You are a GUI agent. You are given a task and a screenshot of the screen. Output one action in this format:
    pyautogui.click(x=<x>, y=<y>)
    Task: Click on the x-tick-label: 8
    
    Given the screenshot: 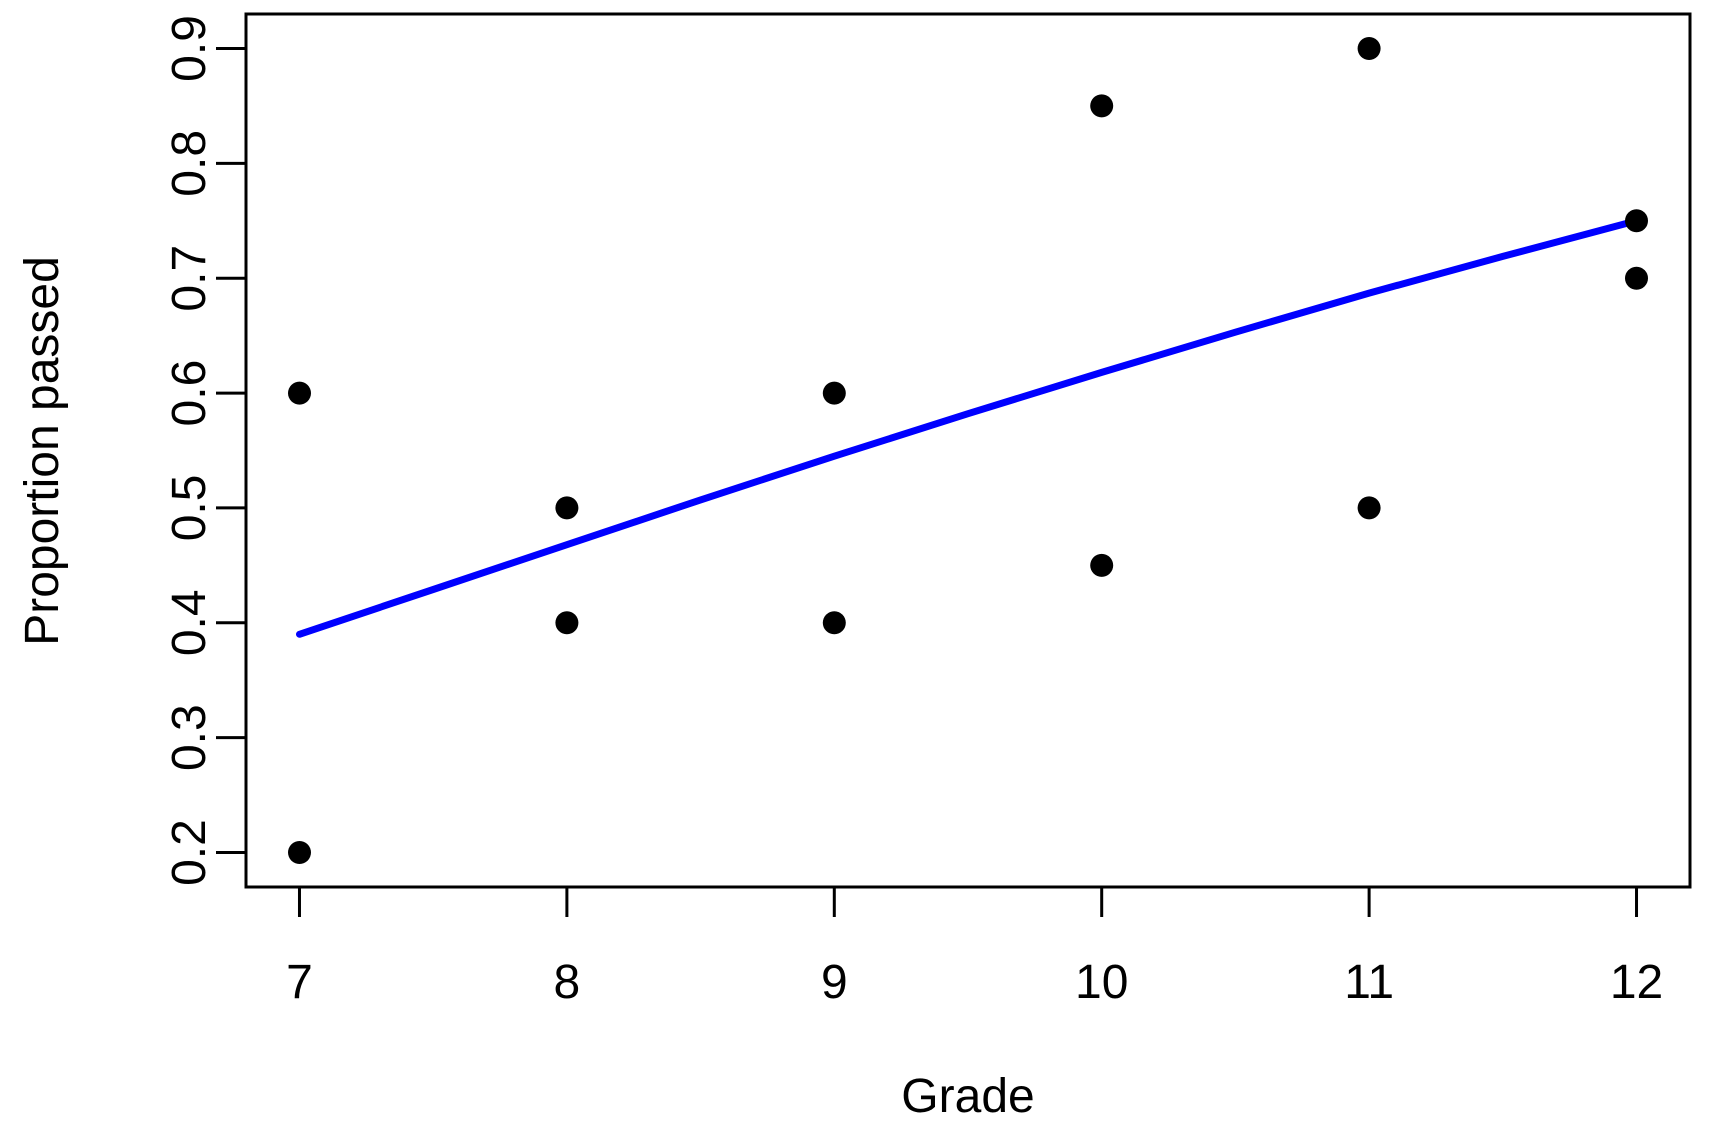 What is the action you would take?
    pyautogui.click(x=567, y=982)
    